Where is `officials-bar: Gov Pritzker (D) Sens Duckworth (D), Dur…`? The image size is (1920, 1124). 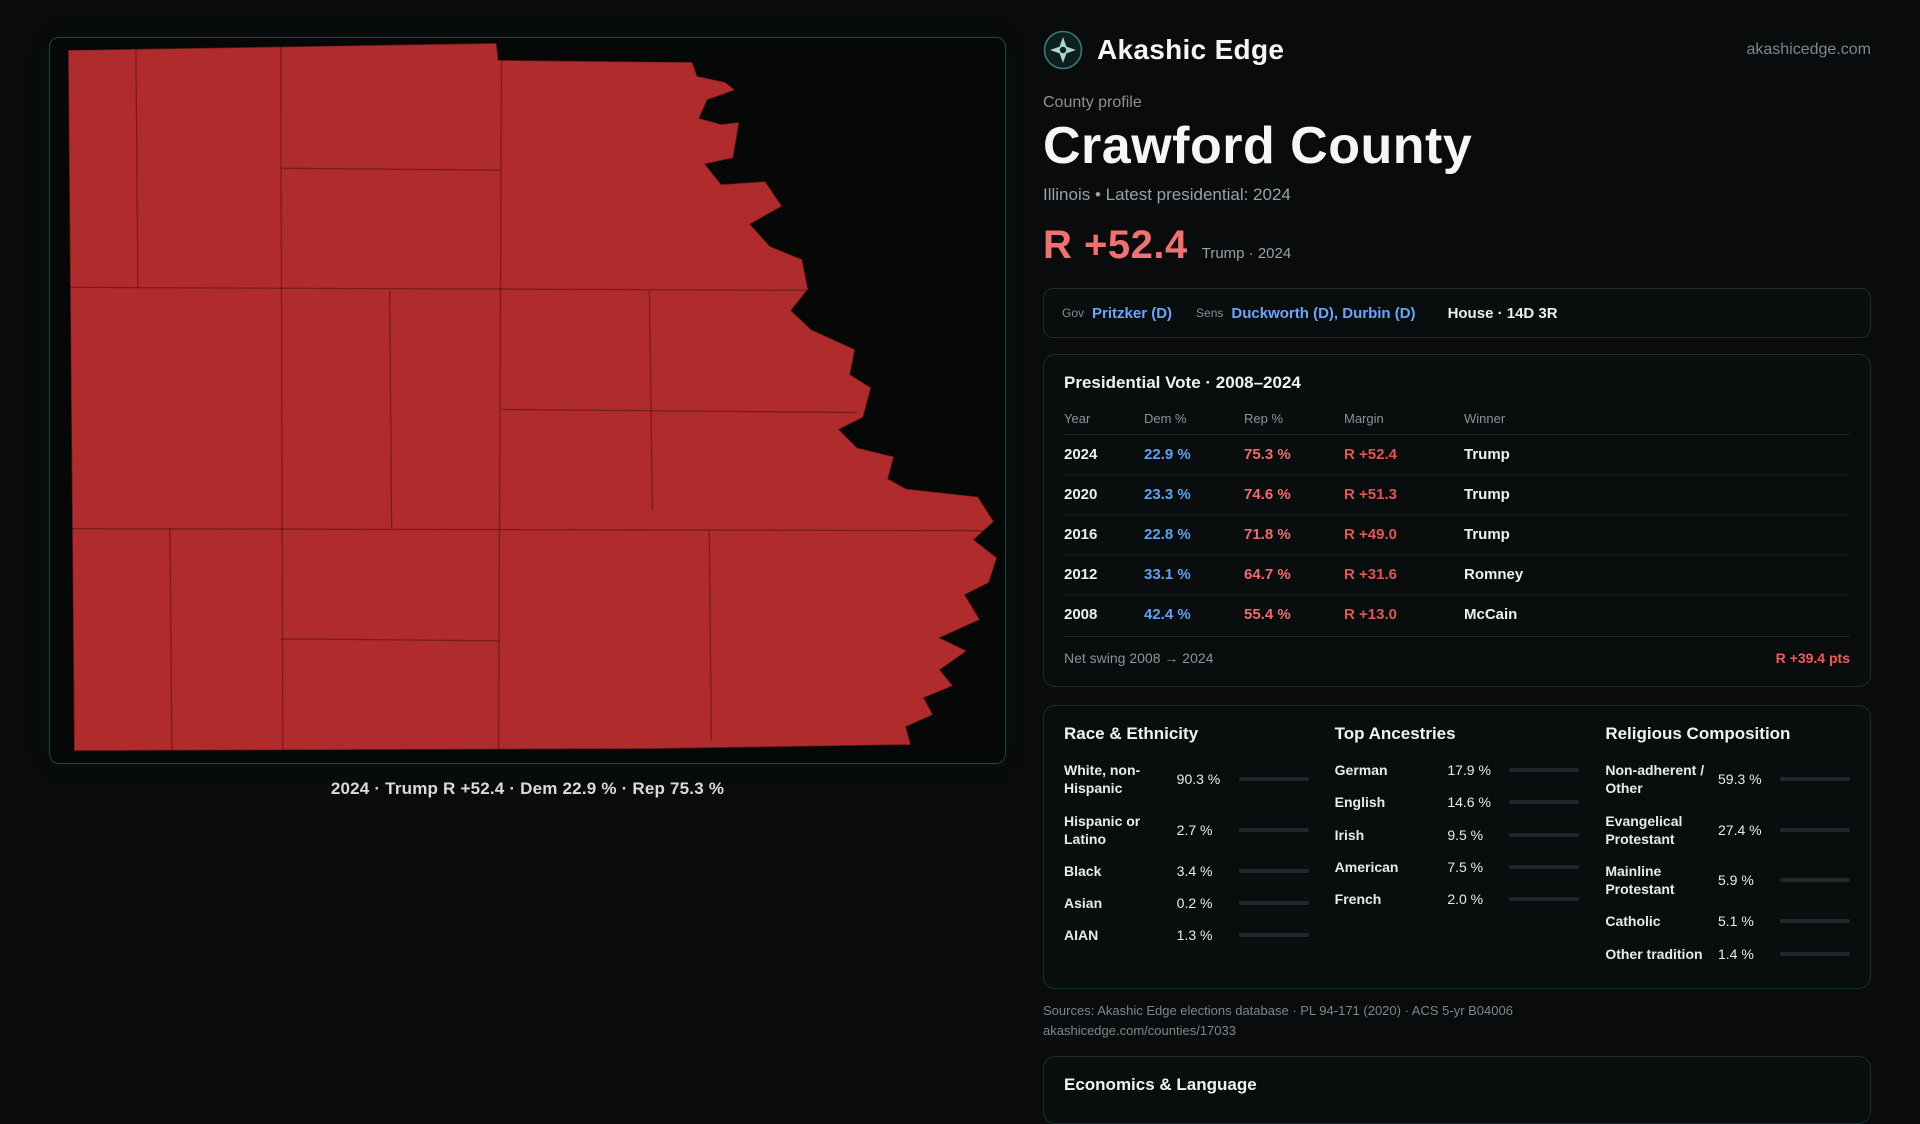 officials-bar: Gov Pritzker (D) Sens Duckworth (D), Dur… is located at coordinates (1457, 313).